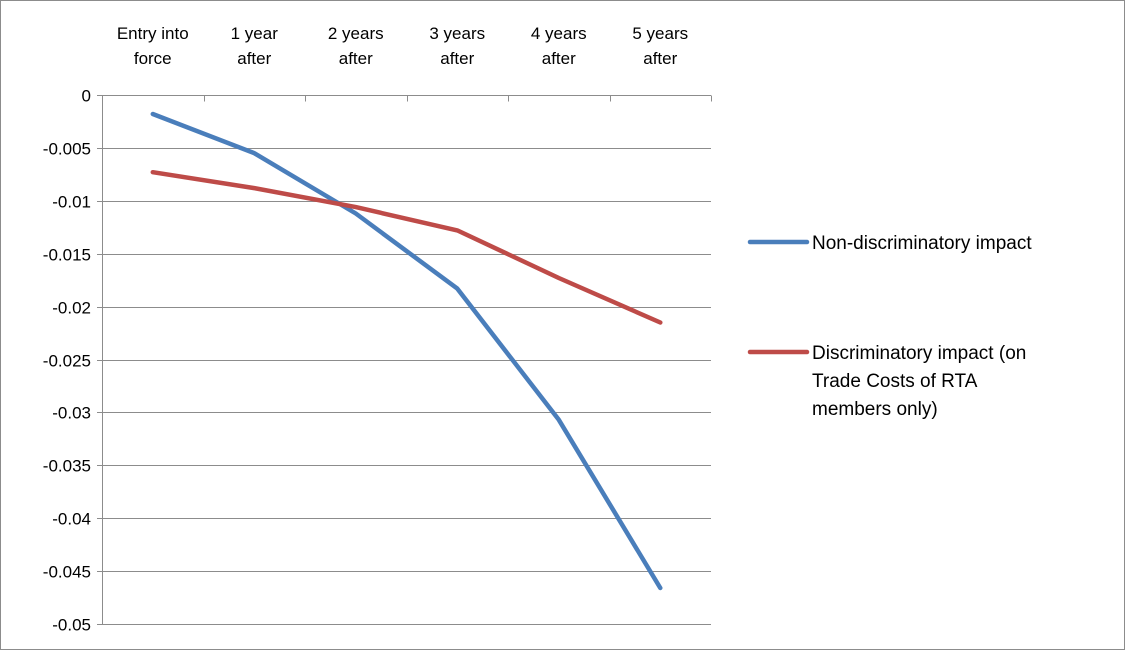  What do you see at coordinates (457, 33) in the screenshot?
I see `x-tick-label: 3 years` at bounding box center [457, 33].